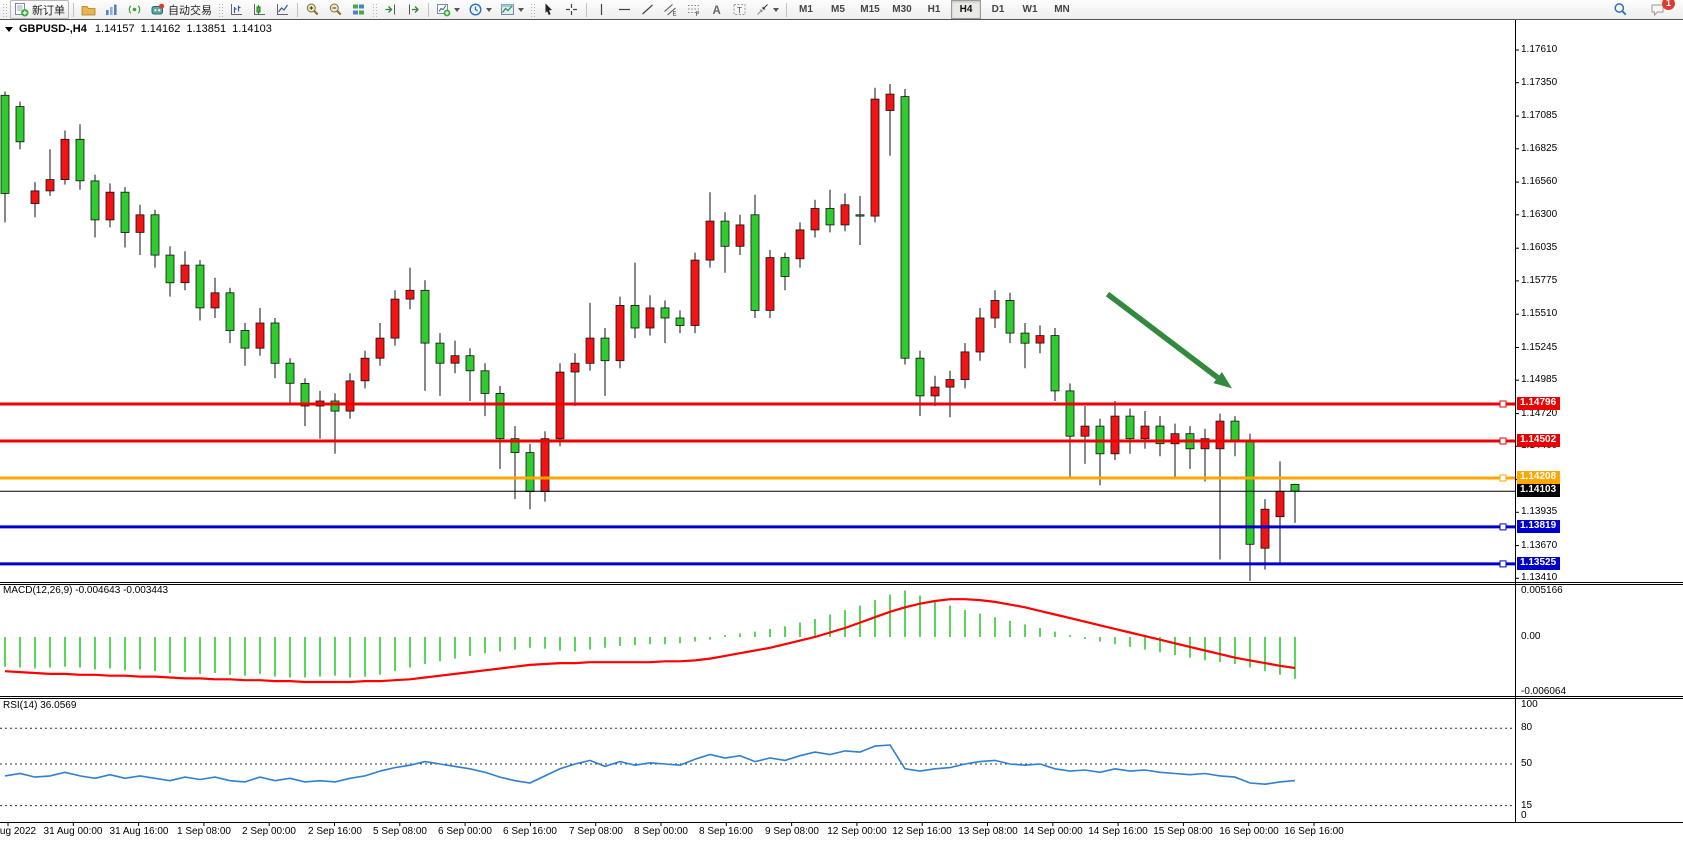  I want to click on text-label-icon: T, so click(739, 9).